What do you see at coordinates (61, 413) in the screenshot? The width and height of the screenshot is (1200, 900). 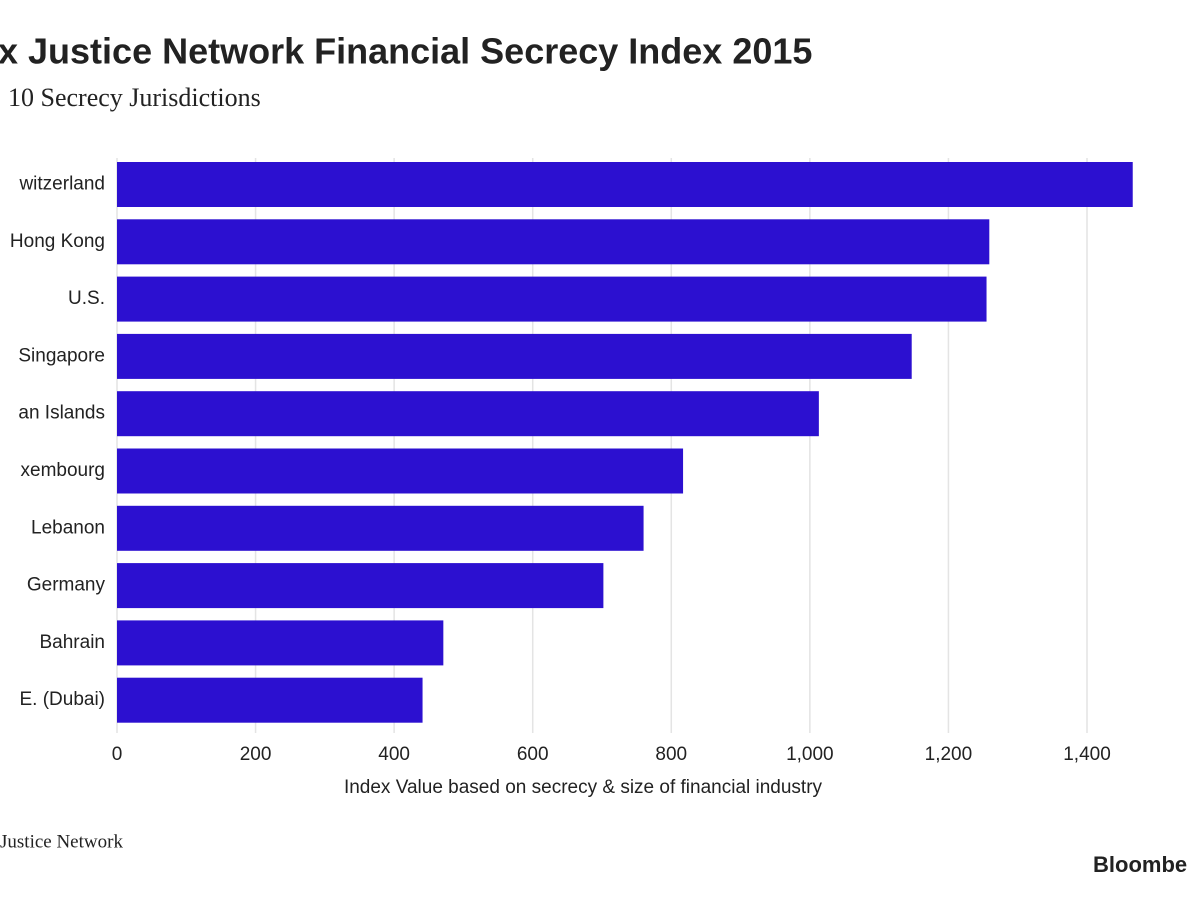 I see `y-tick-label: an Islands` at bounding box center [61, 413].